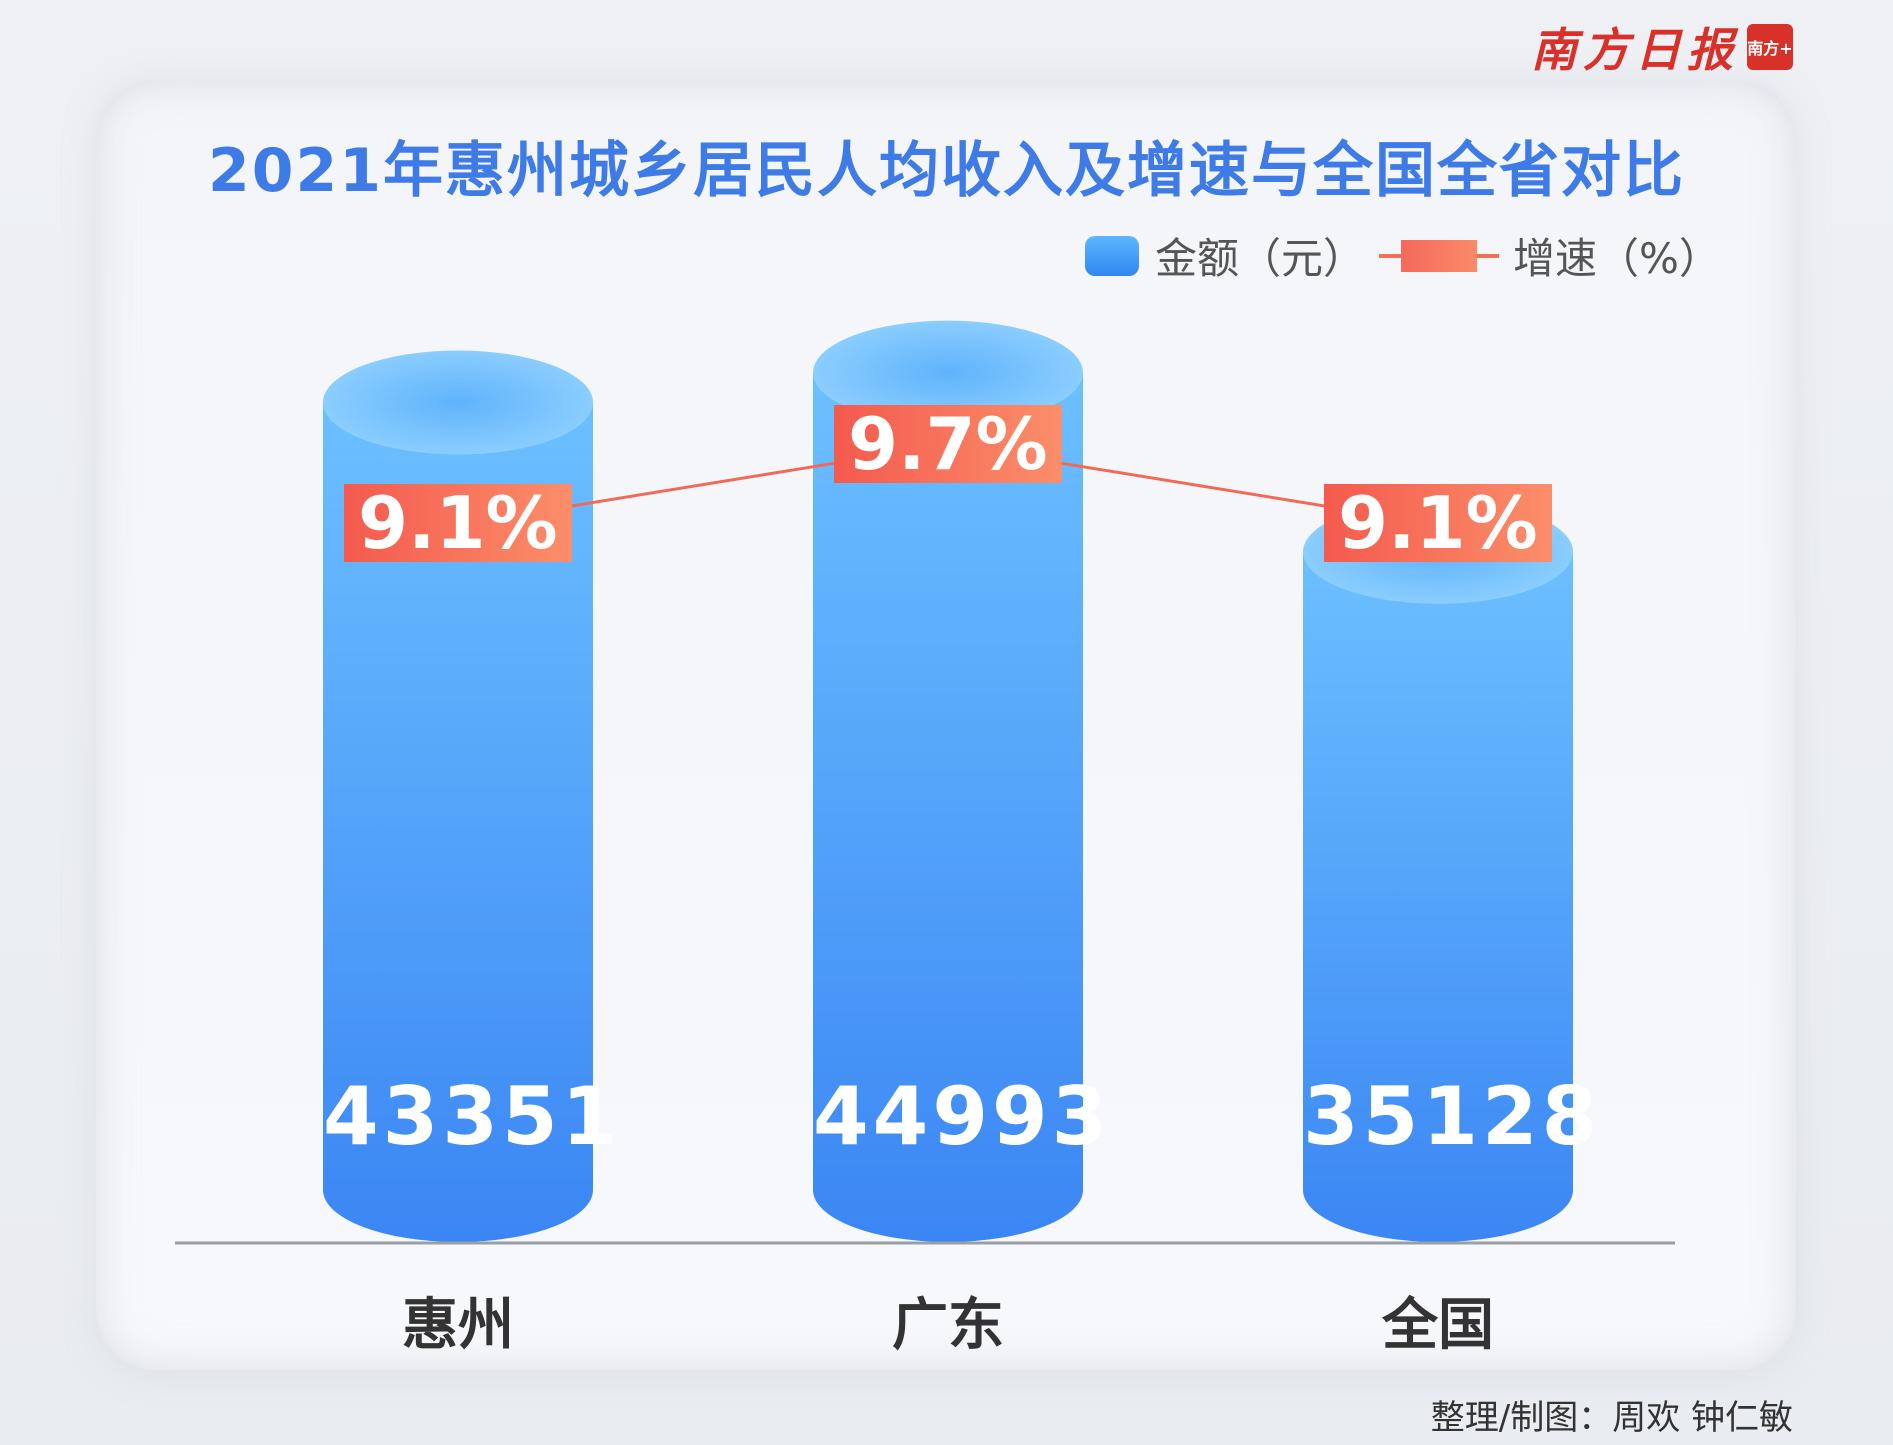 The width and height of the screenshot is (1893, 1445). I want to click on logo-text: 南方日报, so click(1635, 50).